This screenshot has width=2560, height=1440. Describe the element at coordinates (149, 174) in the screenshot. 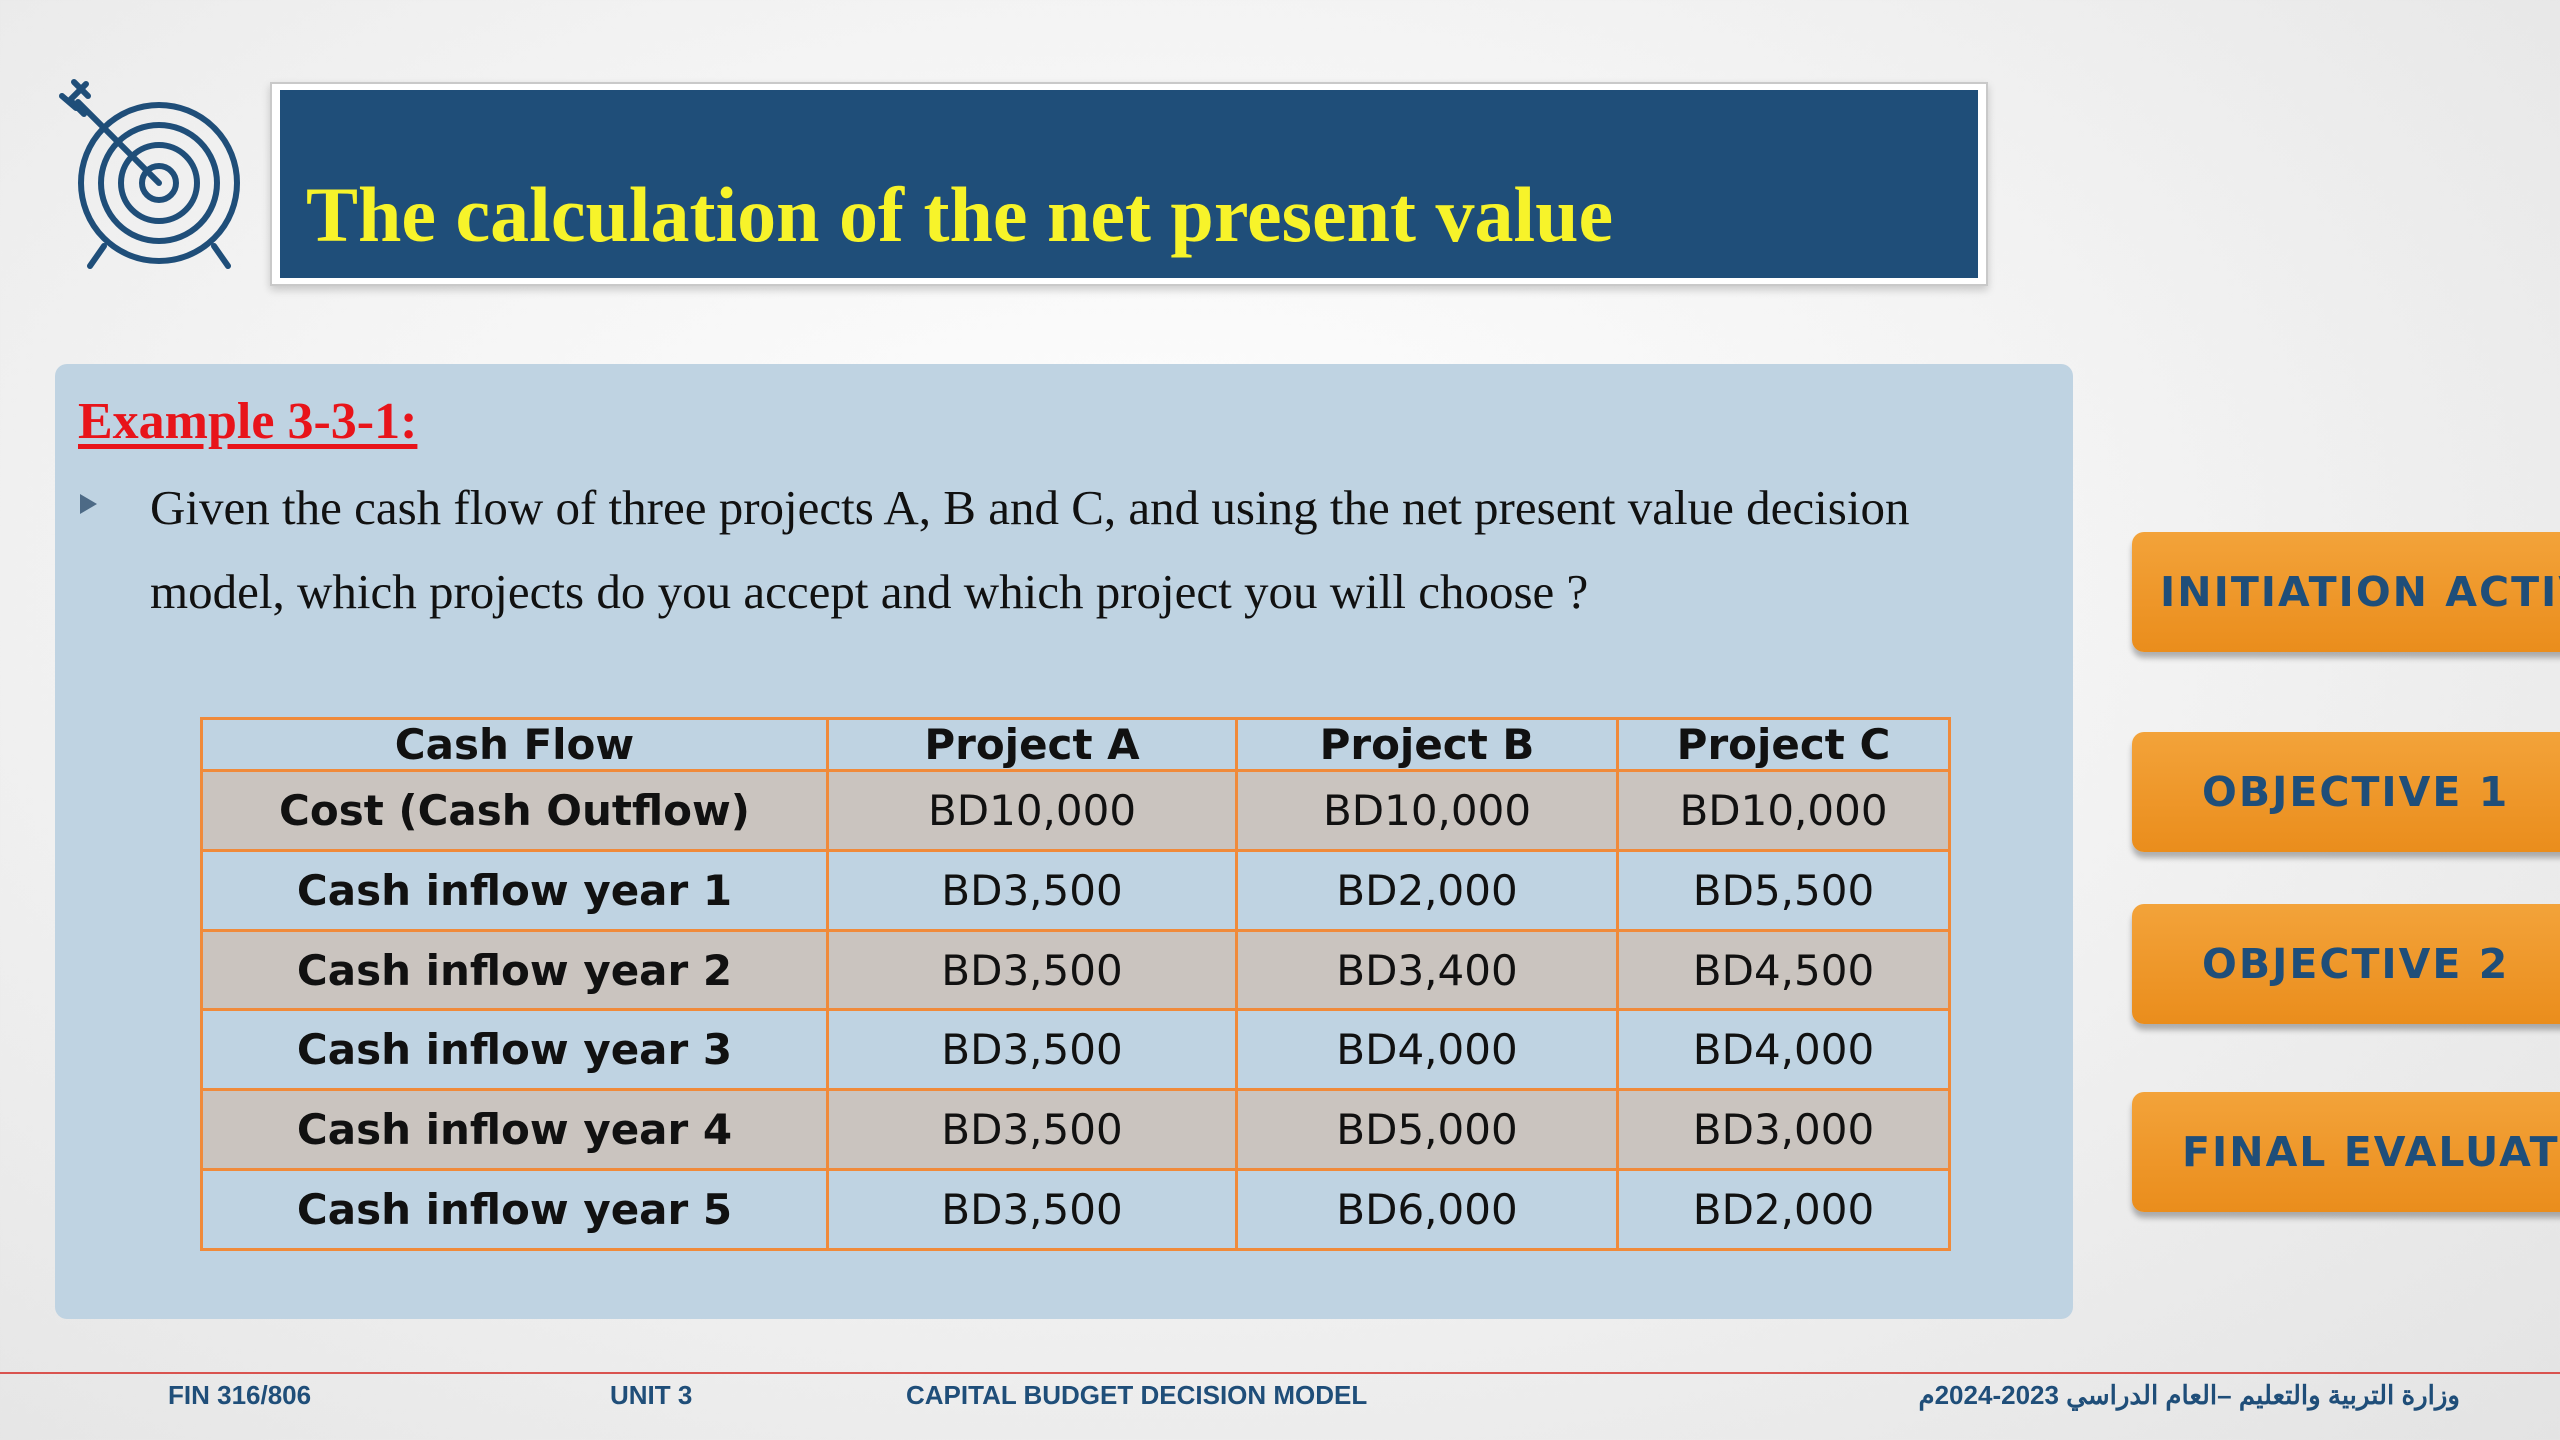

I see `target-arrow-icon` at that location.